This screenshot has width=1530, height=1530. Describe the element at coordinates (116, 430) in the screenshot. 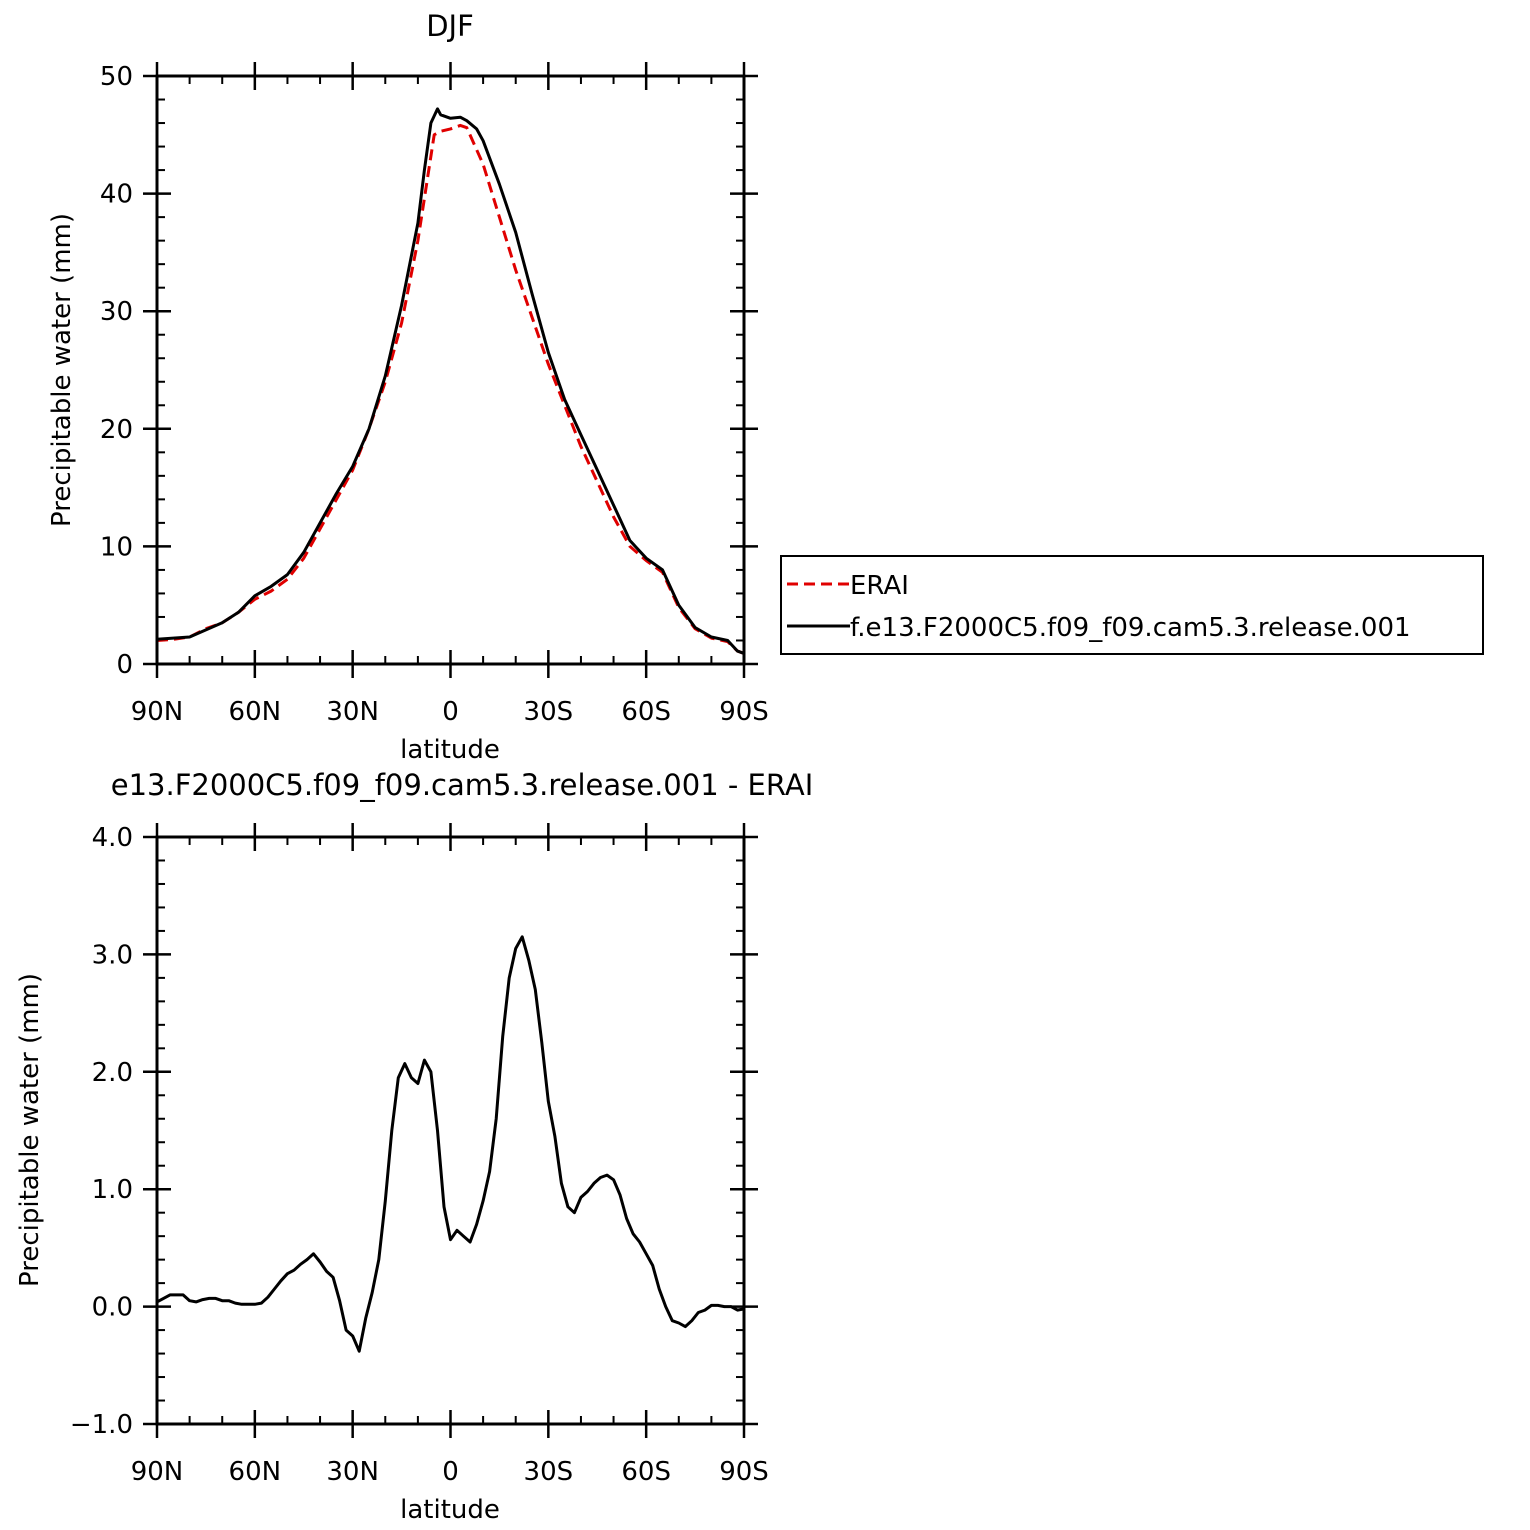

I see `y-tick-label: 20` at that location.